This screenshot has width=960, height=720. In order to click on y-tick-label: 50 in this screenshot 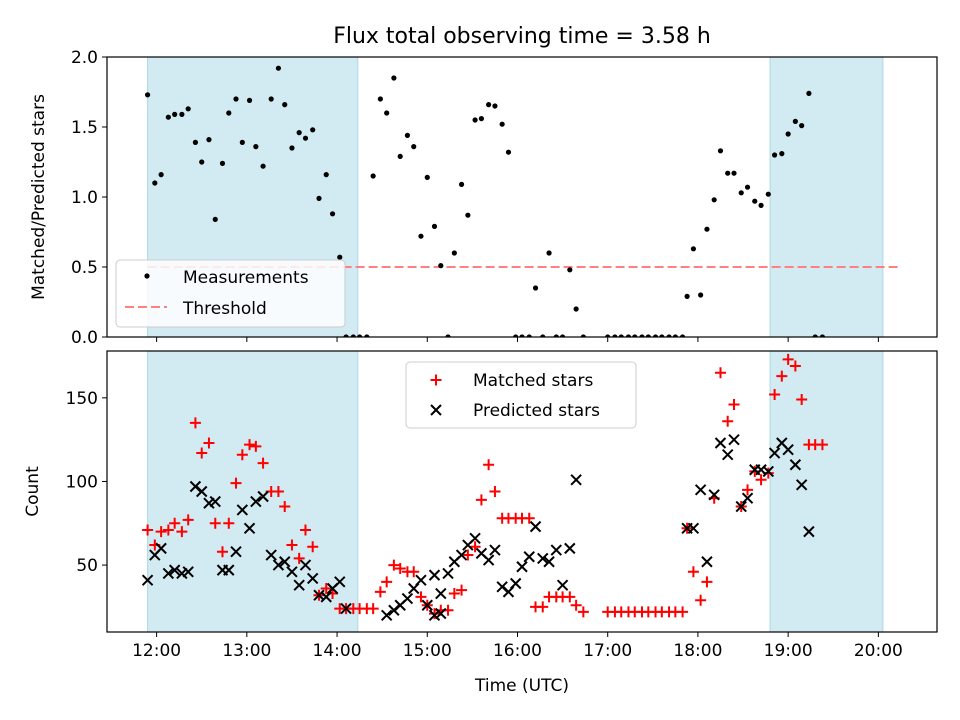, I will do `click(87, 566)`.